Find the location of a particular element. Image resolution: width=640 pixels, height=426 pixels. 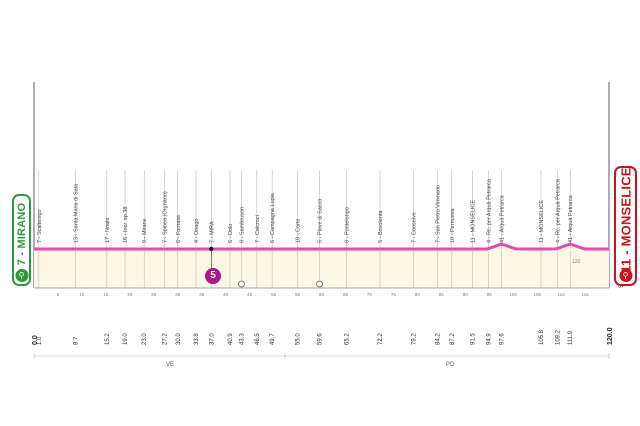

scale-tick: 95 is located at coordinates (490, 294).